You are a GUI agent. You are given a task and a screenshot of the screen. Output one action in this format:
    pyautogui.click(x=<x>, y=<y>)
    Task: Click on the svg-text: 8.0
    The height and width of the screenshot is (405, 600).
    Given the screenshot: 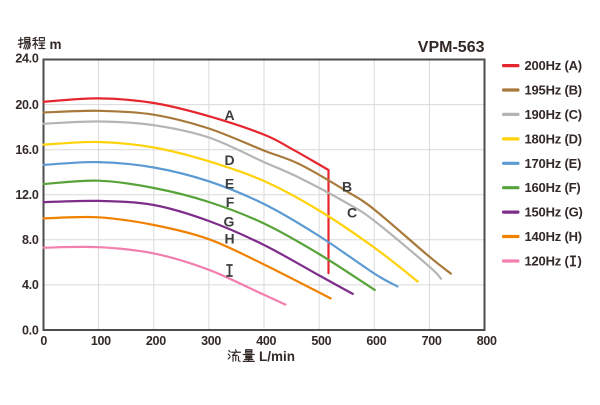 What is the action you would take?
    pyautogui.click(x=30, y=240)
    